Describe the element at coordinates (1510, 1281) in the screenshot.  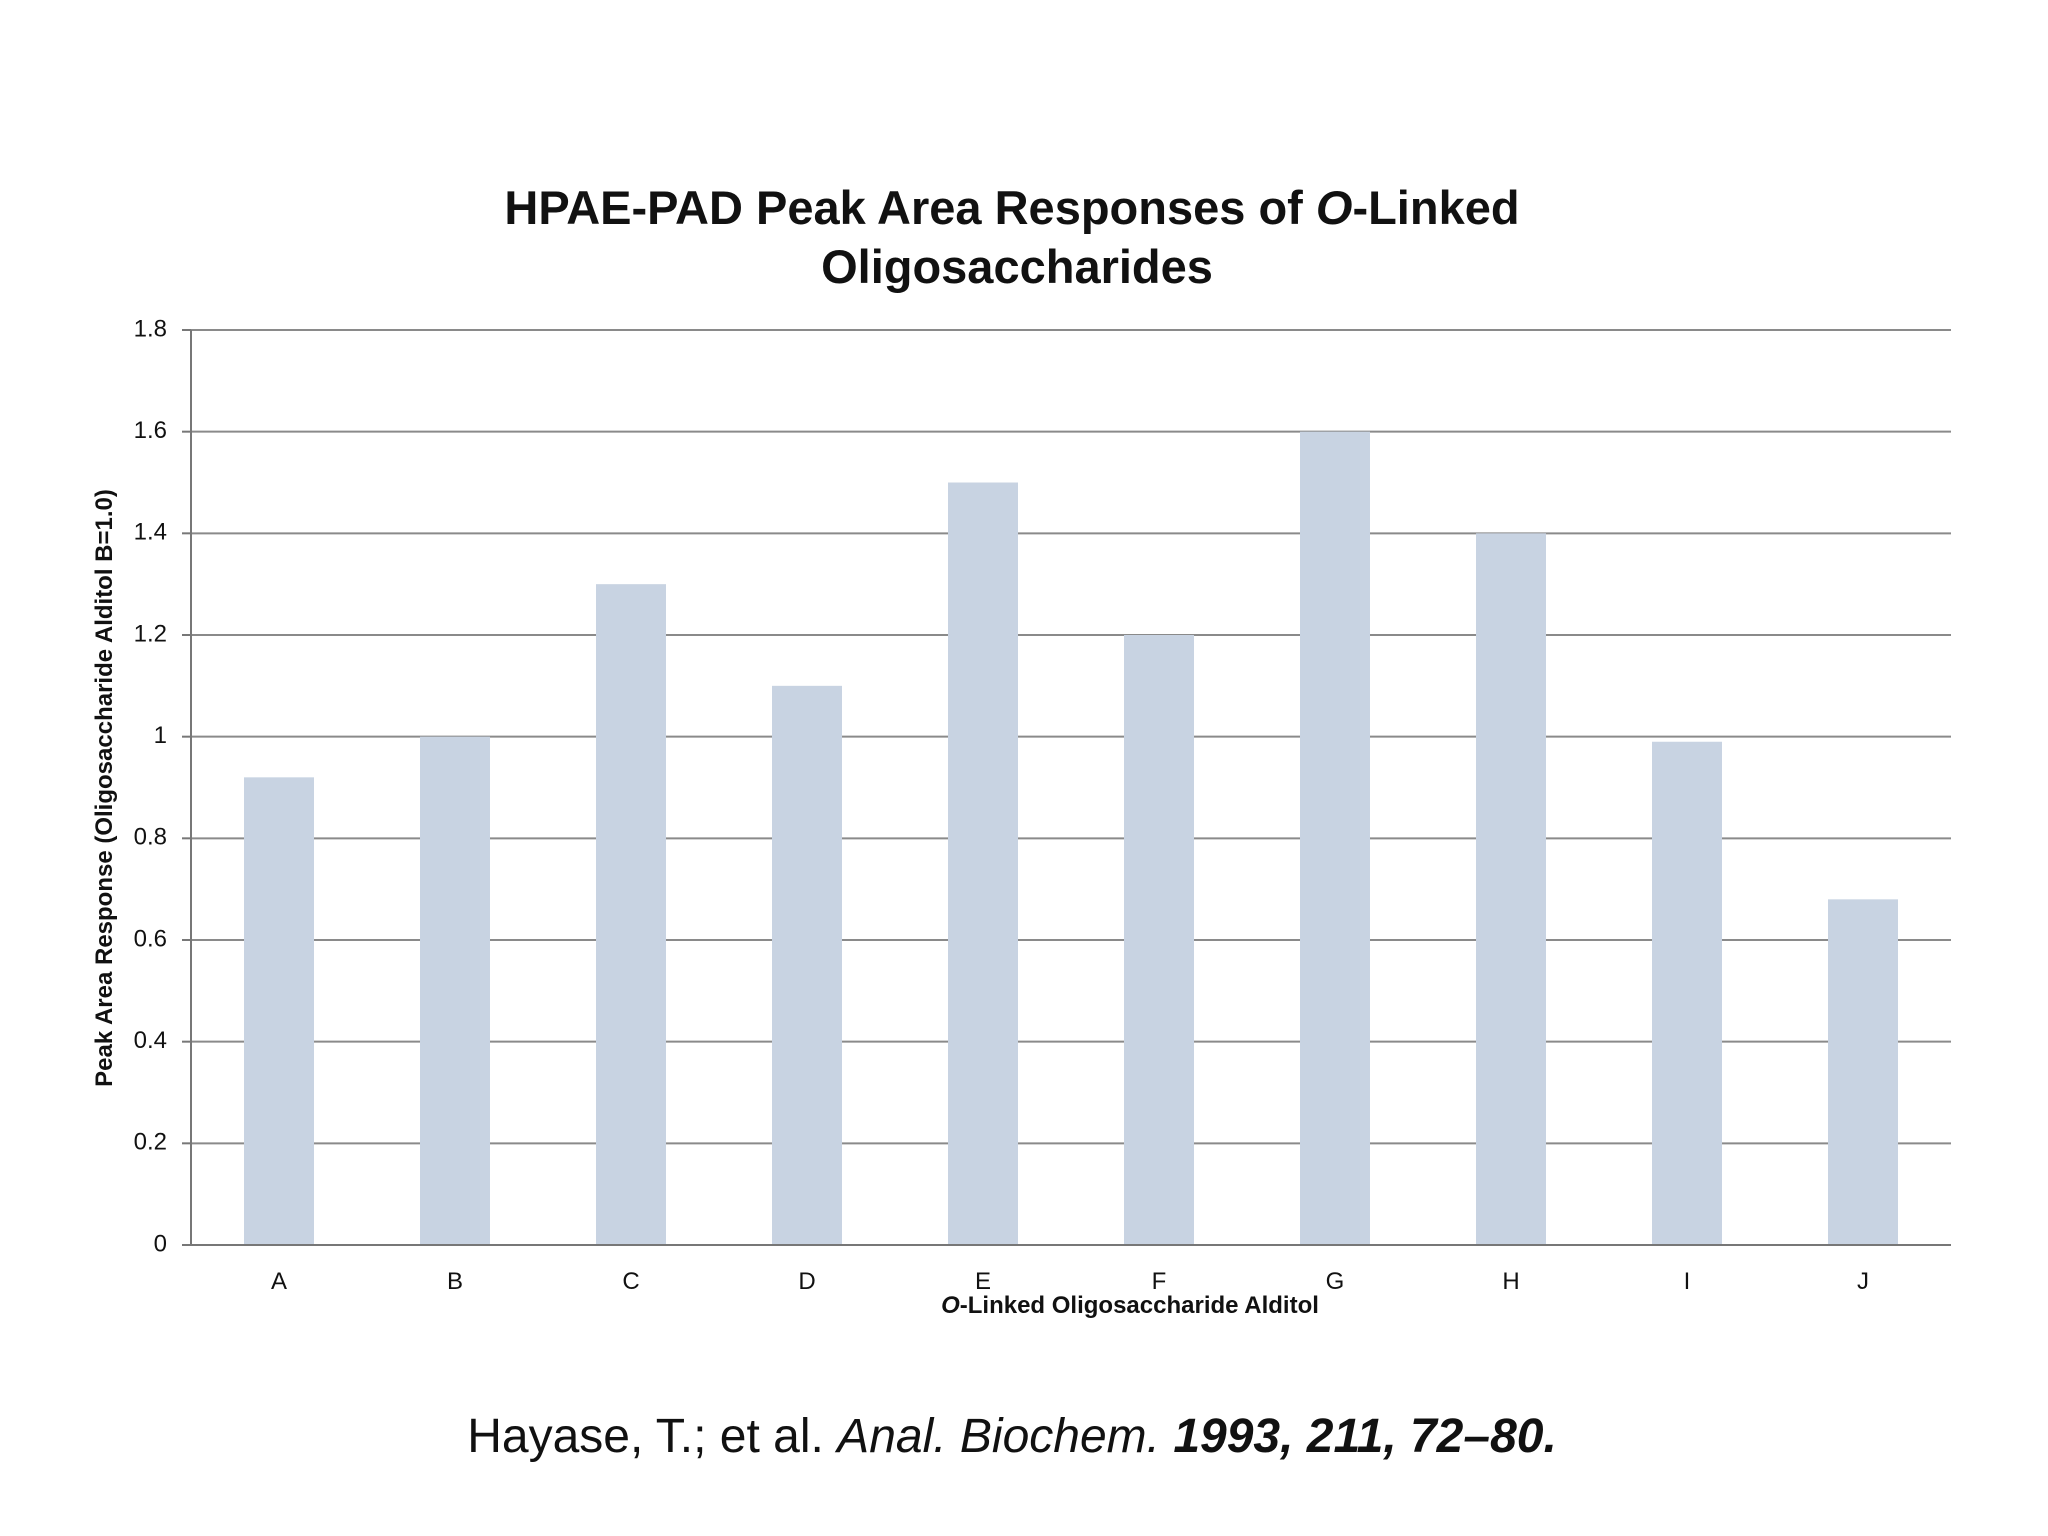
I see `x-tick-label: H` at that location.